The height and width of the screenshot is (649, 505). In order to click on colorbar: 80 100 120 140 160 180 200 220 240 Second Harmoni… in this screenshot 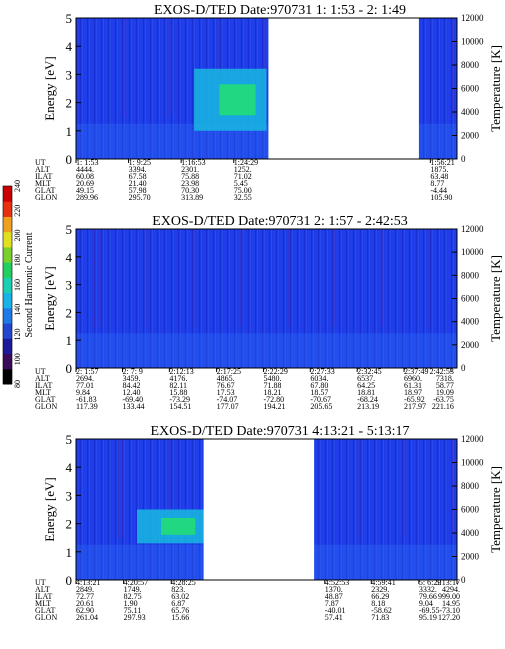, I will do `click(18, 284)`.